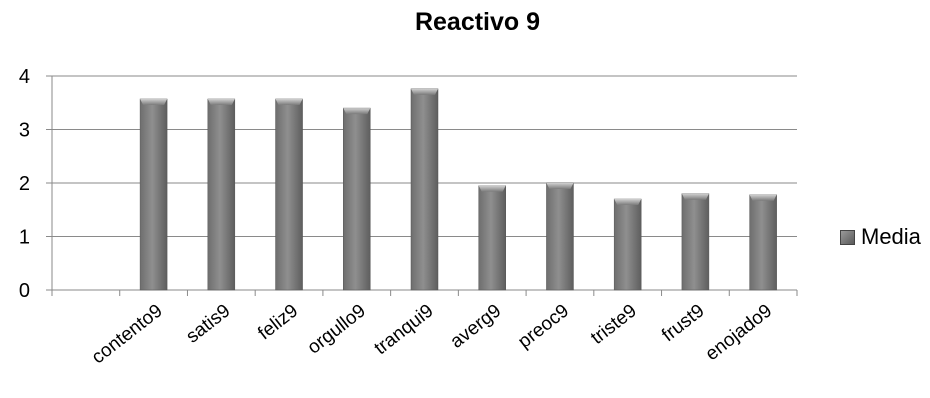 This screenshot has height=398, width=930. Describe the element at coordinates (24, 291) in the screenshot. I see `y-tick-label: 0` at that location.